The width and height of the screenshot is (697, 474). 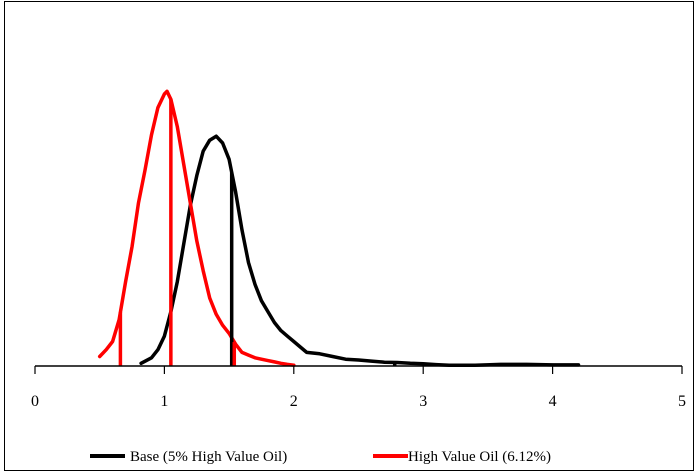 What do you see at coordinates (553, 401) in the screenshot?
I see `x-tick-label: 4` at bounding box center [553, 401].